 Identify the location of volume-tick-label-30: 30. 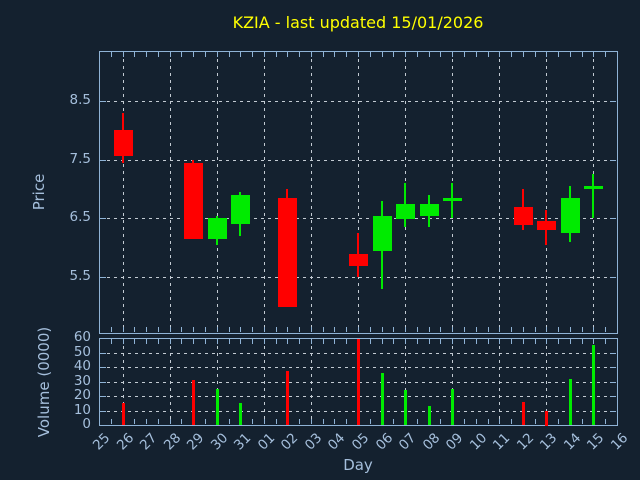
(82, 381).